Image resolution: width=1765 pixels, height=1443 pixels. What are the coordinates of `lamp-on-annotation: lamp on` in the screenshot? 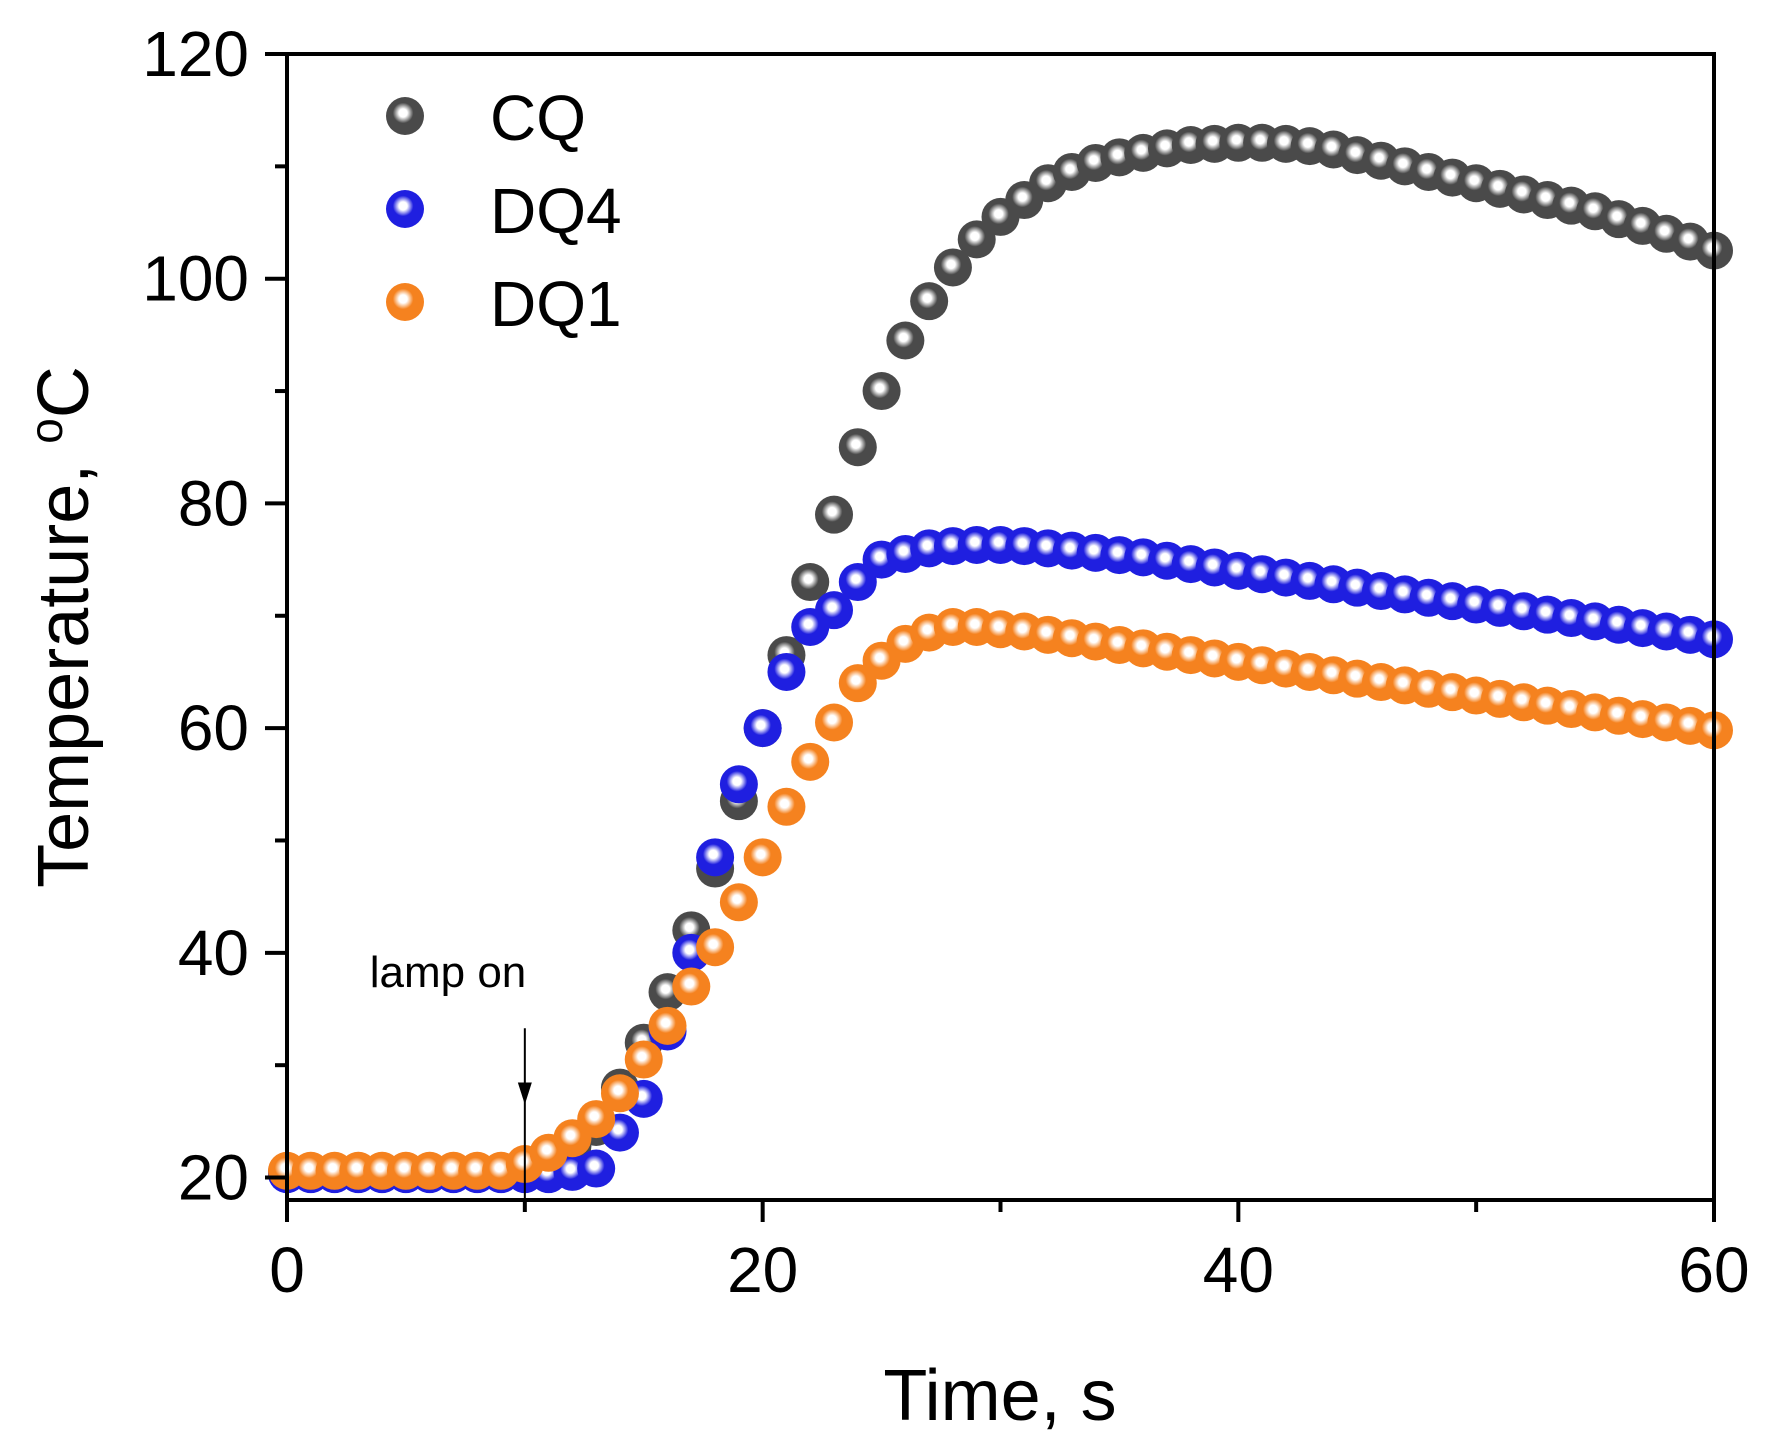 It's located at (451, 1074).